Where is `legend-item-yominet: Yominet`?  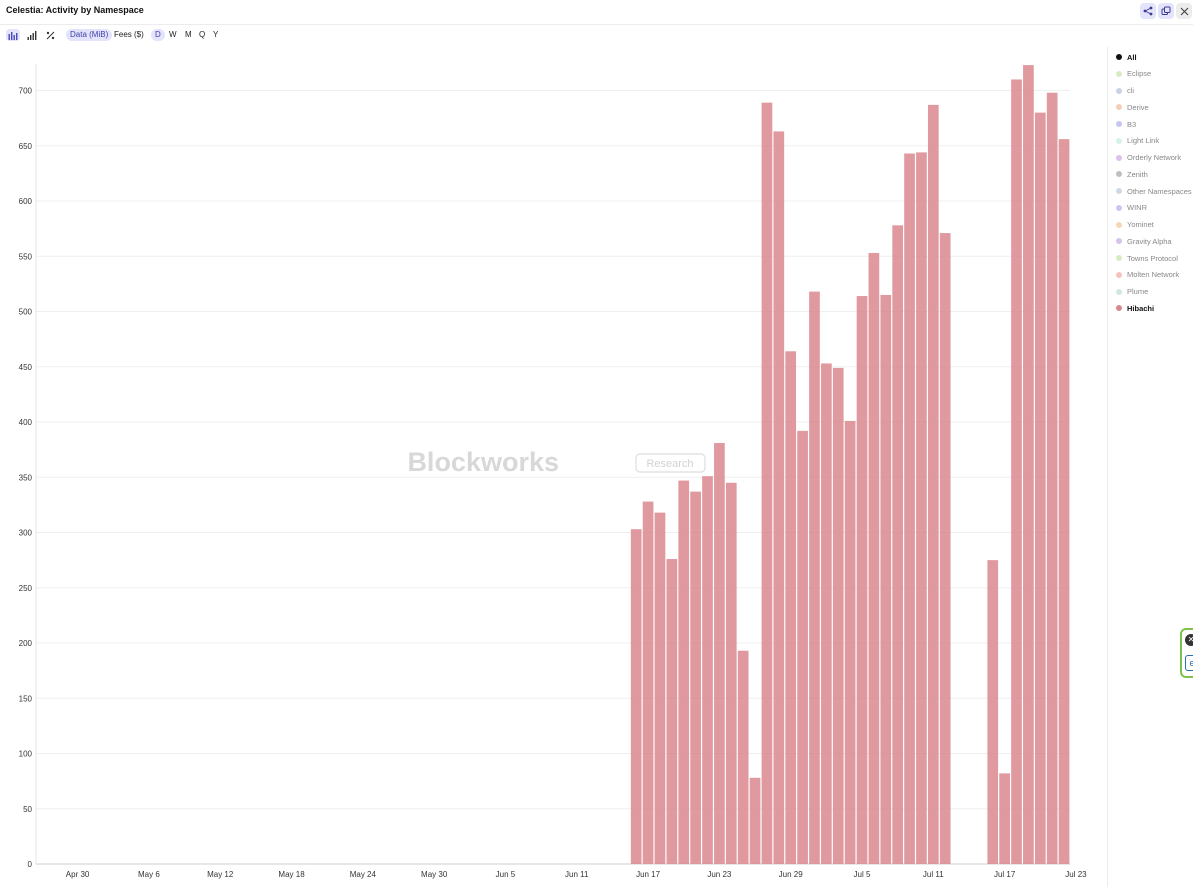
legend-item-yominet: Yominet is located at coordinates (1135, 225).